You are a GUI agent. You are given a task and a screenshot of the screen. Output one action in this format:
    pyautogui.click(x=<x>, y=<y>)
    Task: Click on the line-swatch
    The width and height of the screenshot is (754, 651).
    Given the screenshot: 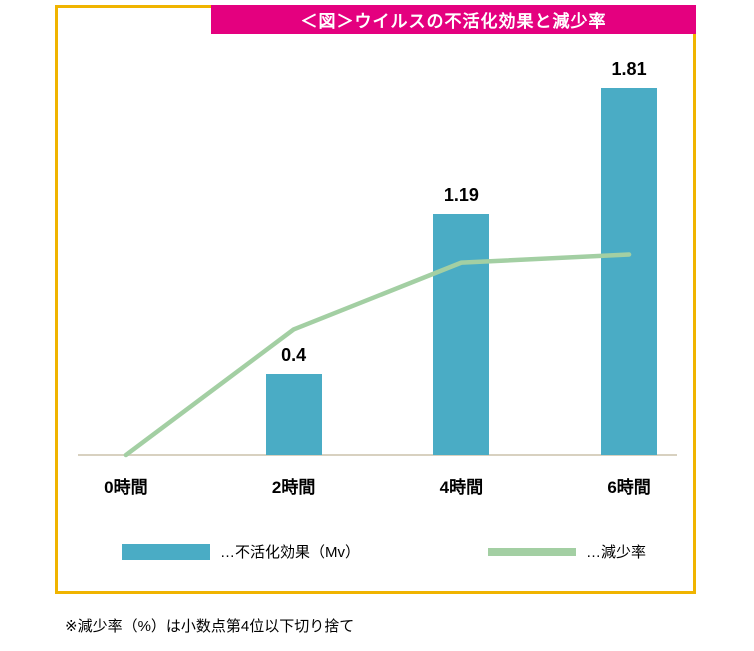 What is the action you would take?
    pyautogui.click(x=532, y=551)
    